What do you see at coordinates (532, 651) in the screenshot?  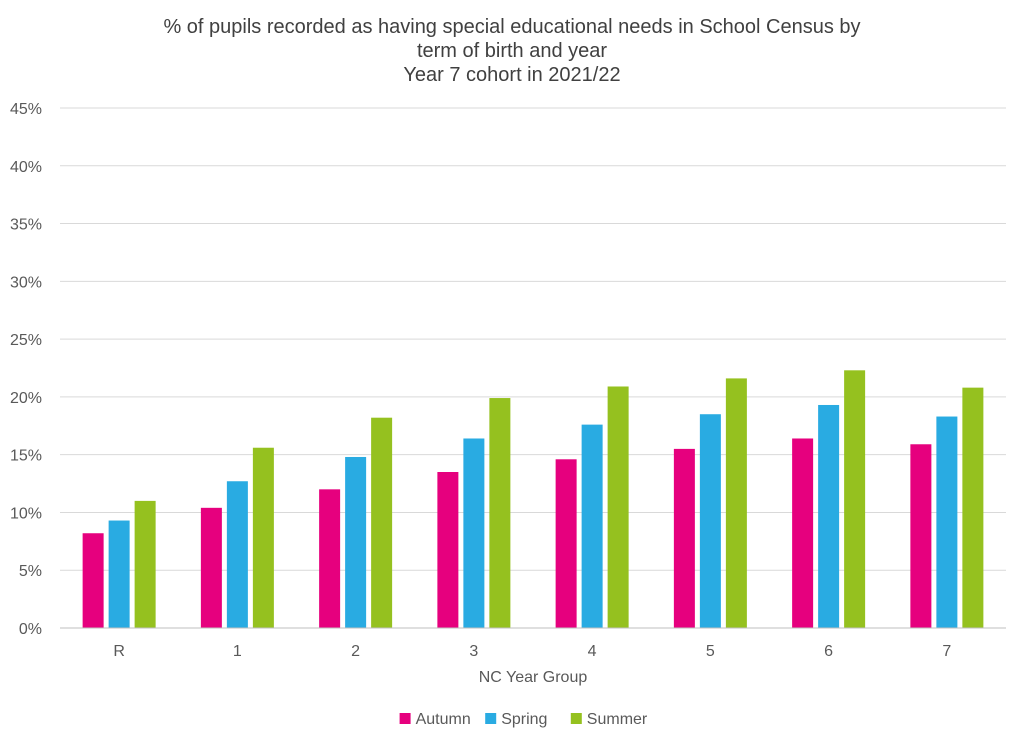 I see `x-axis-tick-labels: R 1 2 3 4 5 6 7` at bounding box center [532, 651].